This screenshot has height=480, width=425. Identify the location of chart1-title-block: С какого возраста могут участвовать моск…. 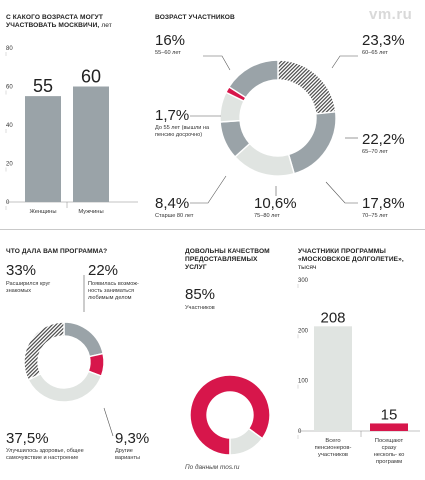
(78, 22).